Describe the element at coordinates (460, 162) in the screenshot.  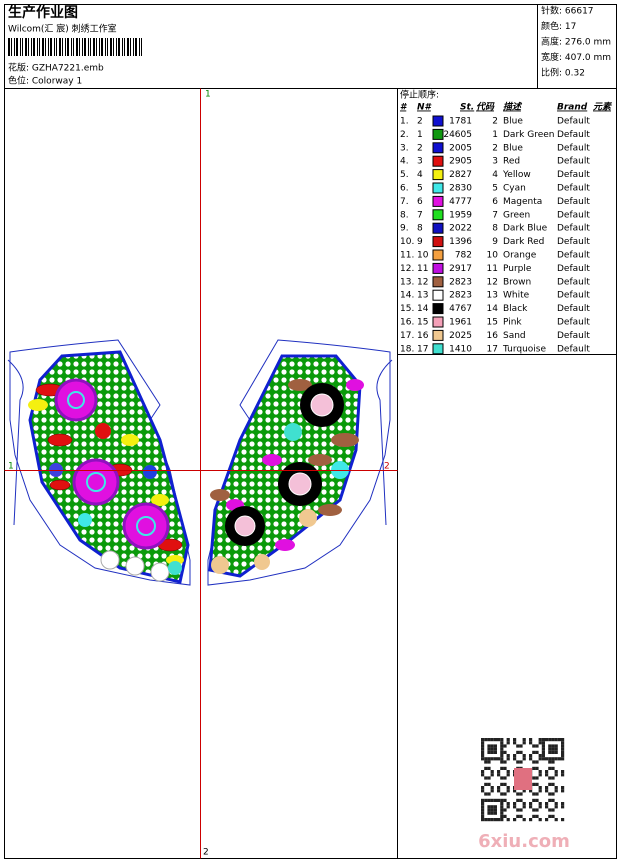
I see `cell-stitches: 2905` at that location.